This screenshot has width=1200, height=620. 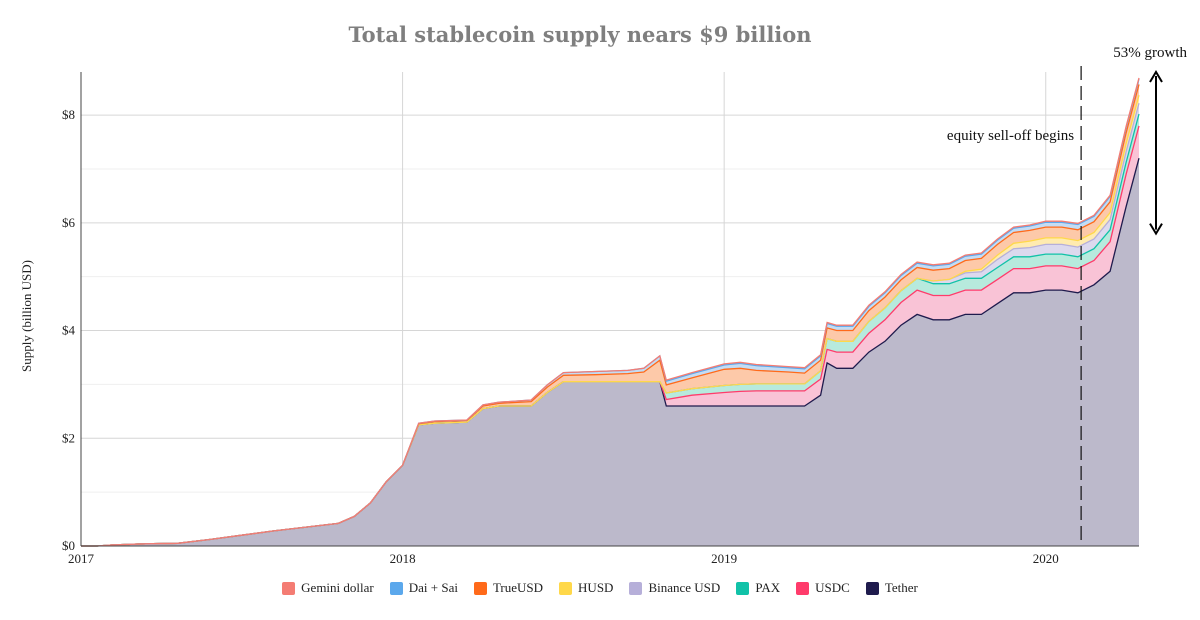 What do you see at coordinates (832, 587) in the screenshot?
I see `legend-label: USDC` at bounding box center [832, 587].